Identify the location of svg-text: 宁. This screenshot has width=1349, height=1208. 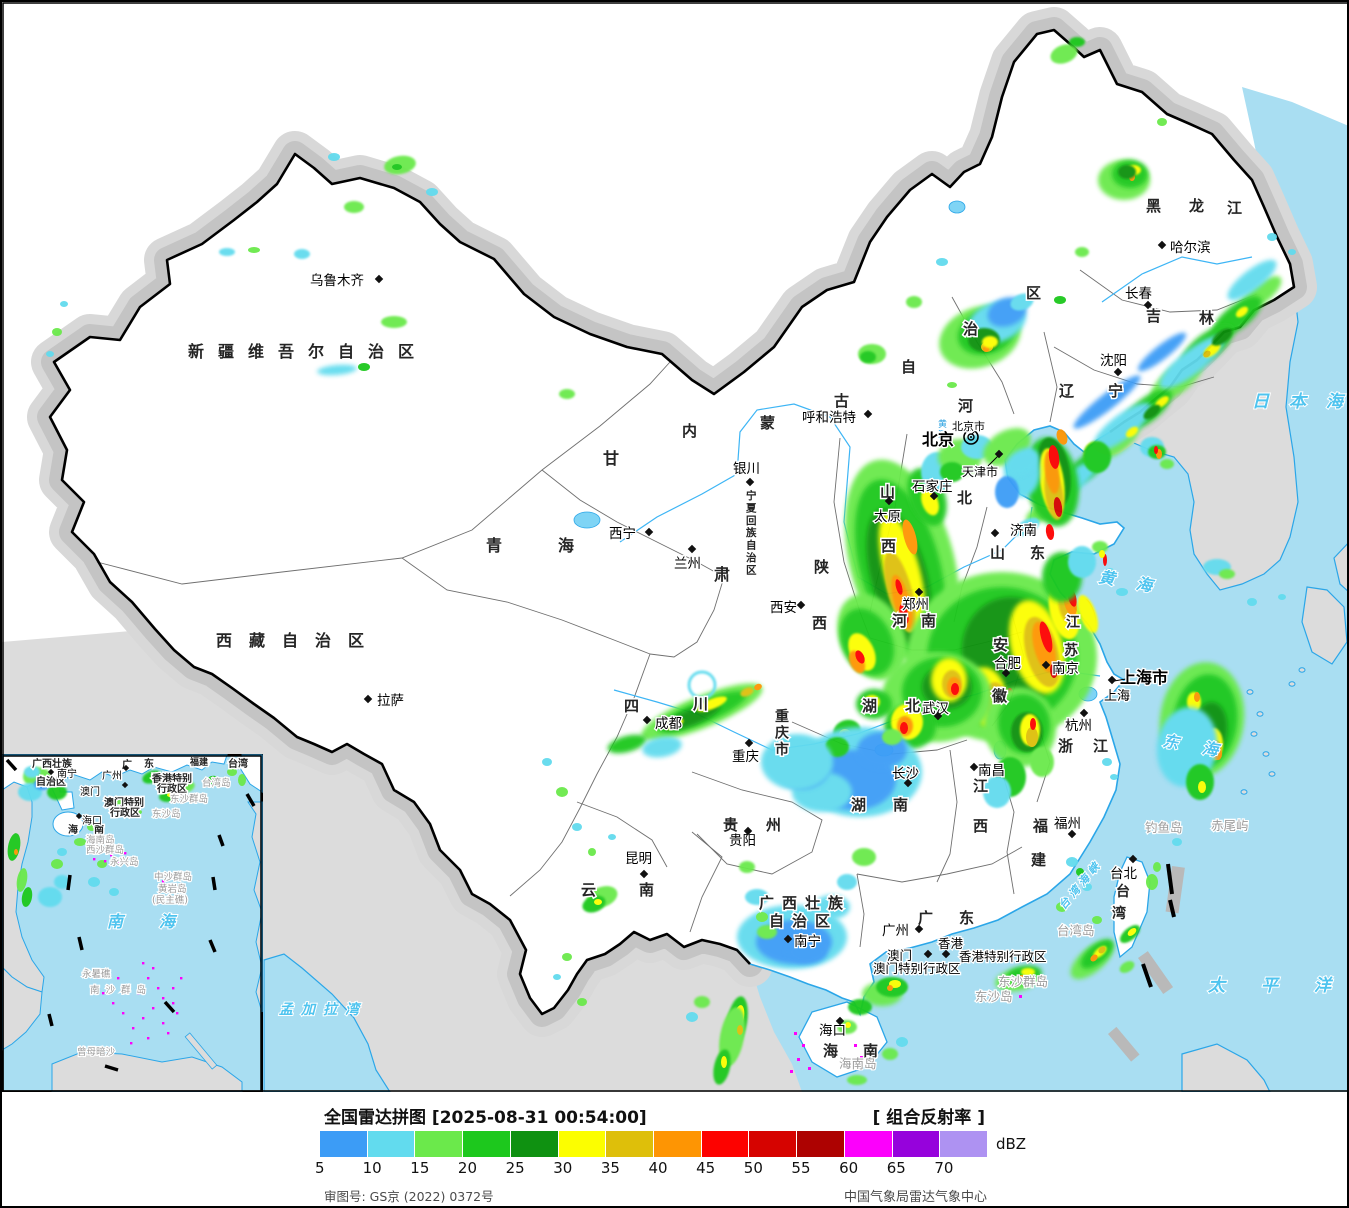
(1115, 391).